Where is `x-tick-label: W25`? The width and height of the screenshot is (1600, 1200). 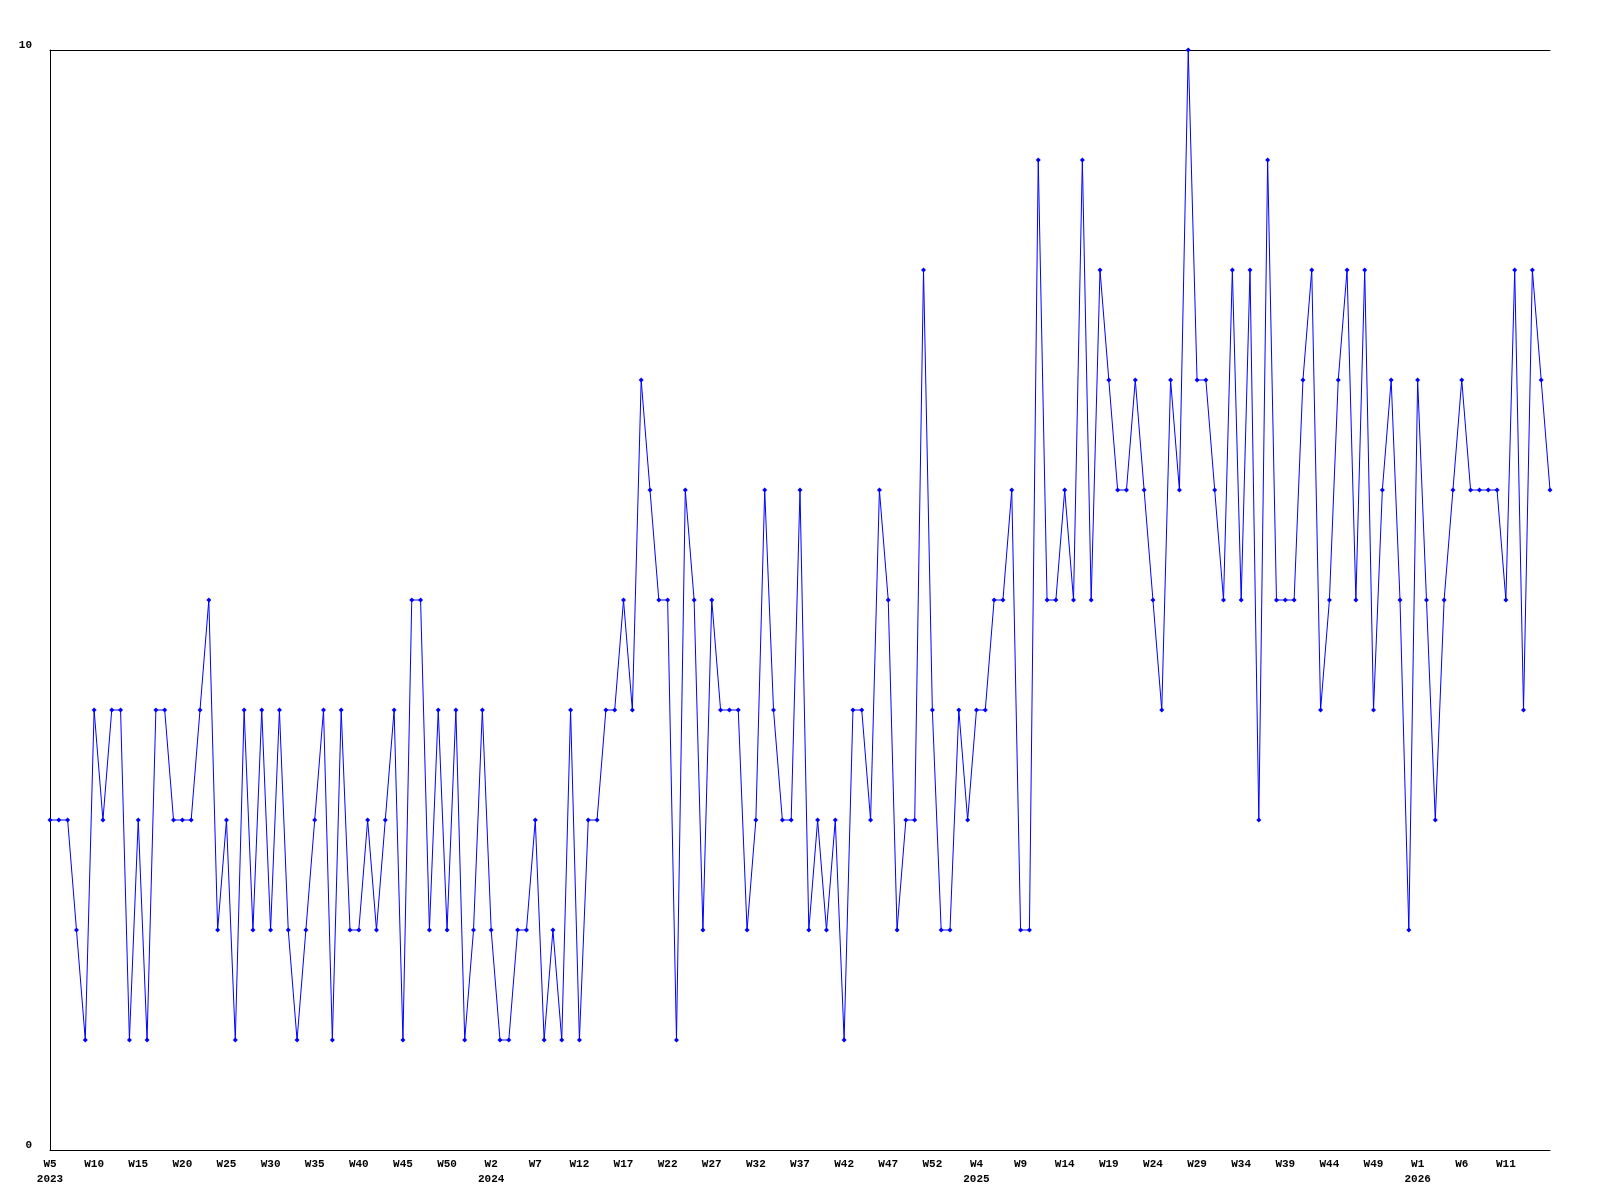
x-tick-label: W25 is located at coordinates (226, 1163).